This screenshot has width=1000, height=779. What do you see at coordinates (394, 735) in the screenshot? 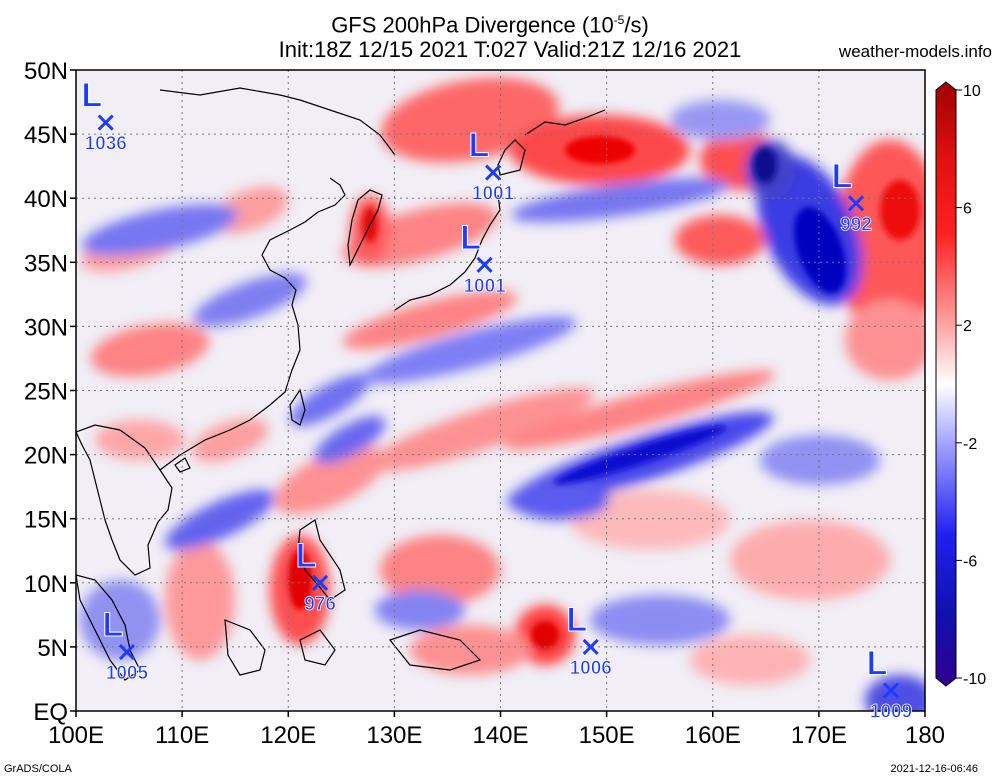
I see `lon-tick-label: 130E` at bounding box center [394, 735].